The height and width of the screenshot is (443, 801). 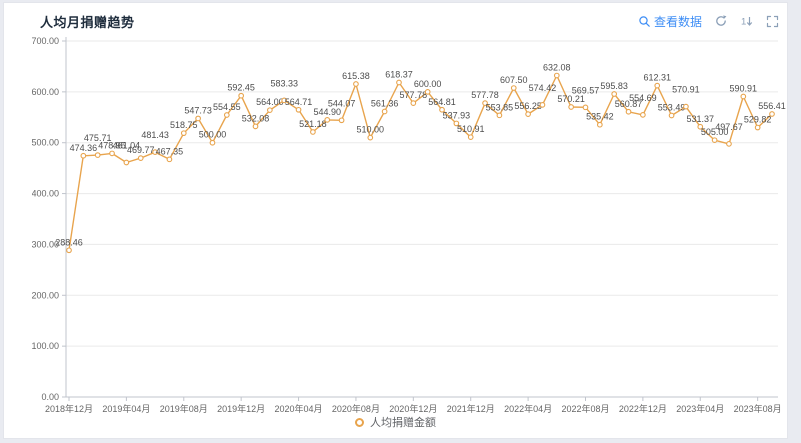 What do you see at coordinates (69, 408) in the screenshot?
I see `svg-text: 2018年12月` at bounding box center [69, 408].